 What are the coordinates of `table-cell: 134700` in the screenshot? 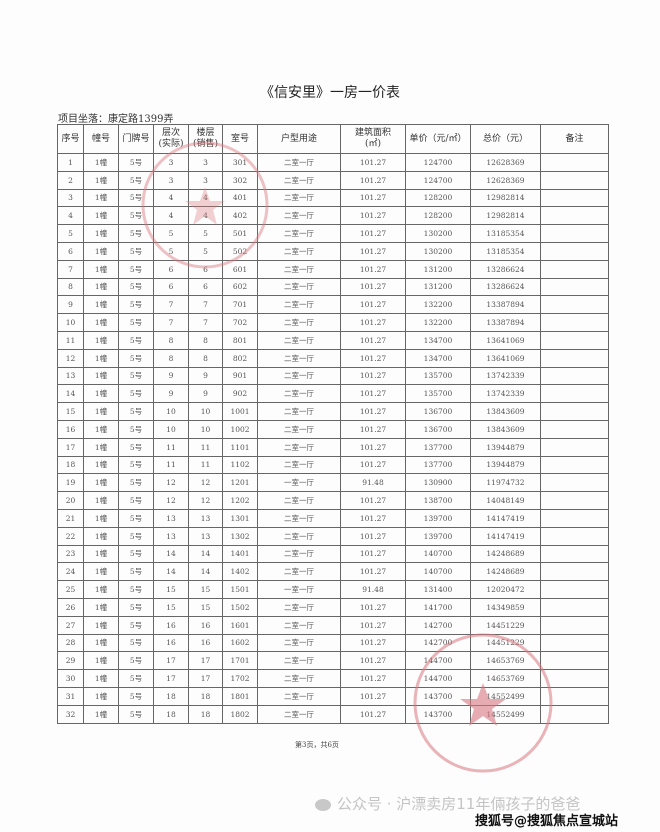 It's located at (438, 358).